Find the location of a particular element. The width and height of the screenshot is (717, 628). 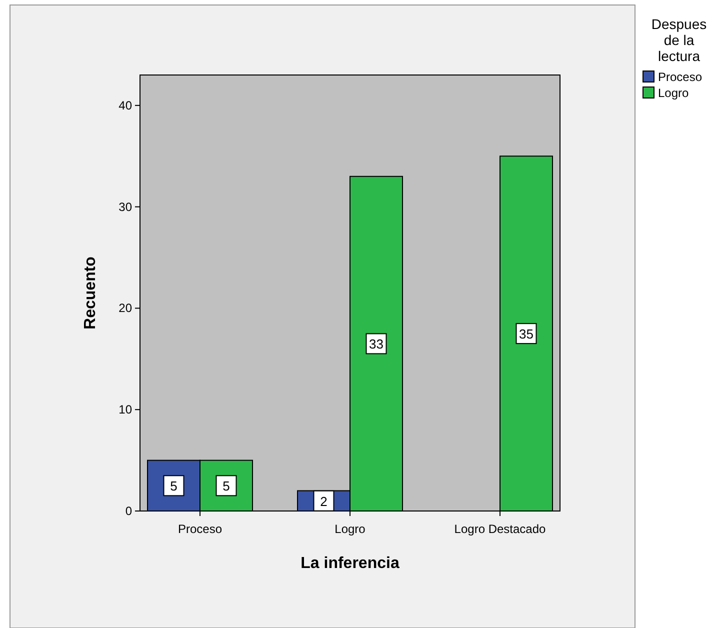

x-tick-label: Logro Destacado is located at coordinates (500, 529).